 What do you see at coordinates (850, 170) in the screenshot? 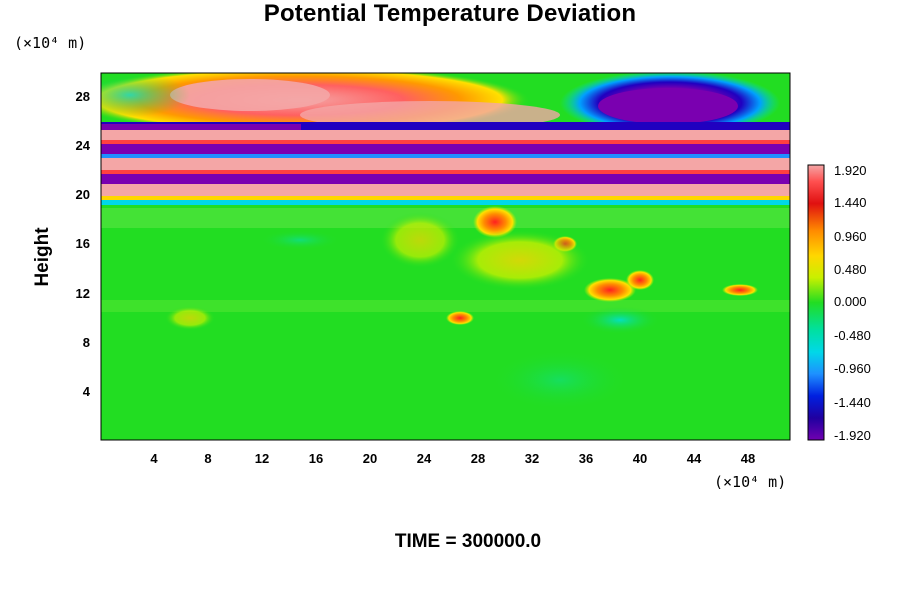
I see `colorbar-tick-label: 1.920` at bounding box center [850, 170].